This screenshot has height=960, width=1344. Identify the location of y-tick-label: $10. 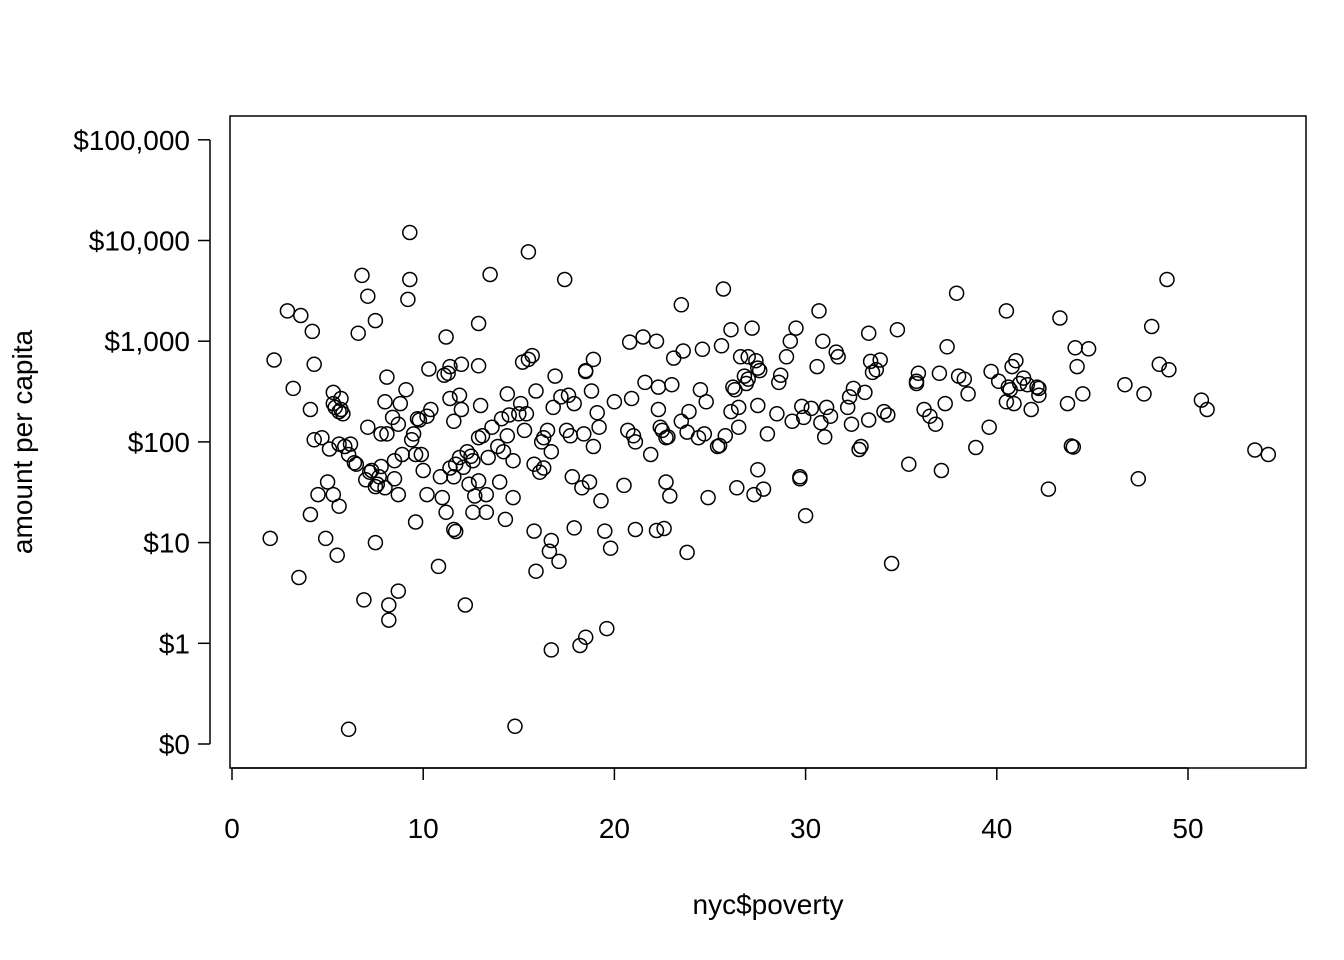
(166, 543).